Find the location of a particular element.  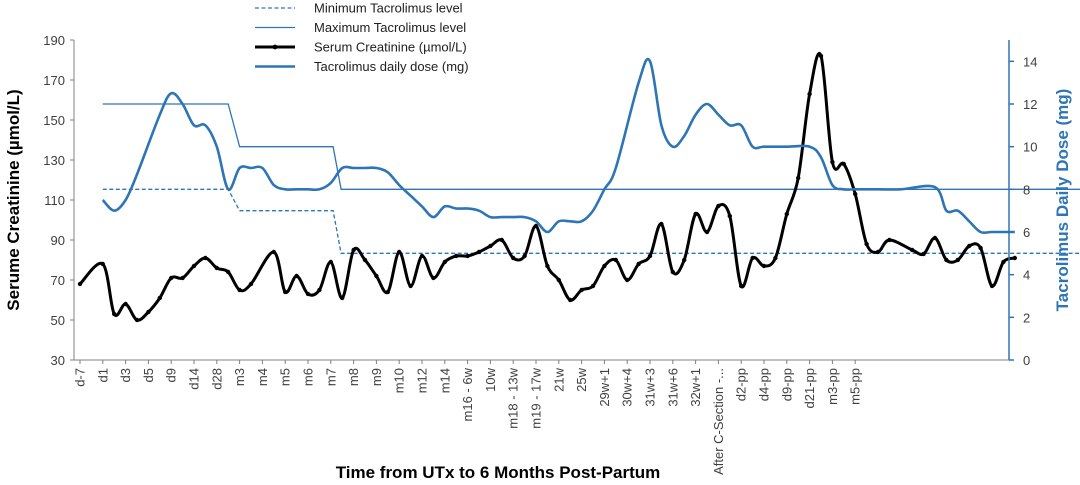

x-tick-label: m9 is located at coordinates (376, 377).